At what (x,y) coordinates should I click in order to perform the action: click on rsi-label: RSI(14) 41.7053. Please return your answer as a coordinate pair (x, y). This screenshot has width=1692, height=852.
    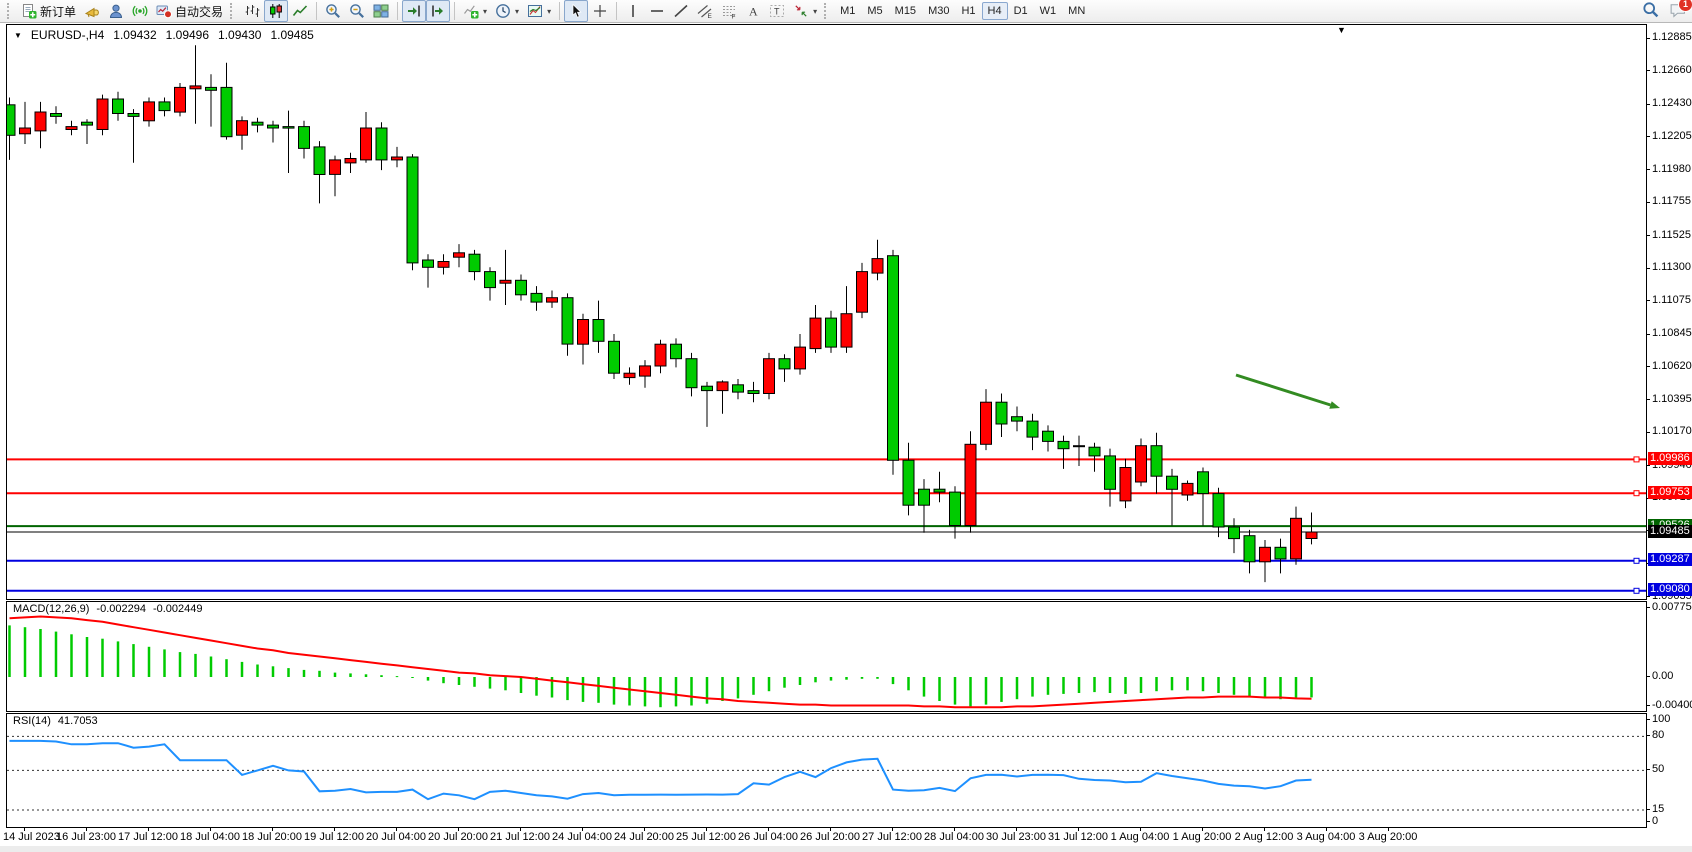
    Looking at the image, I should click on (55, 721).